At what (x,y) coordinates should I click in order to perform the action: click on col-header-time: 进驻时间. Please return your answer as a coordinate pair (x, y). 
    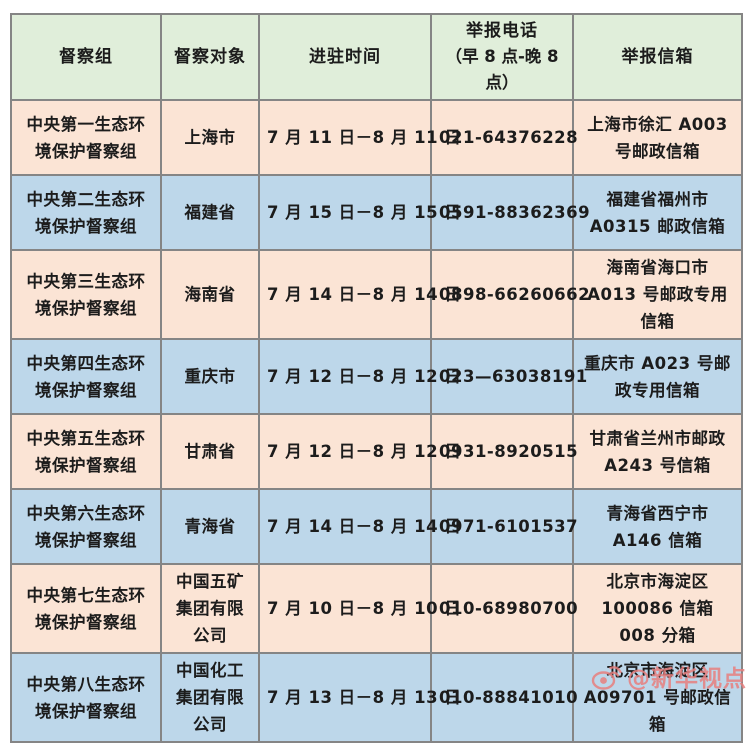
    Looking at the image, I should click on (345, 57).